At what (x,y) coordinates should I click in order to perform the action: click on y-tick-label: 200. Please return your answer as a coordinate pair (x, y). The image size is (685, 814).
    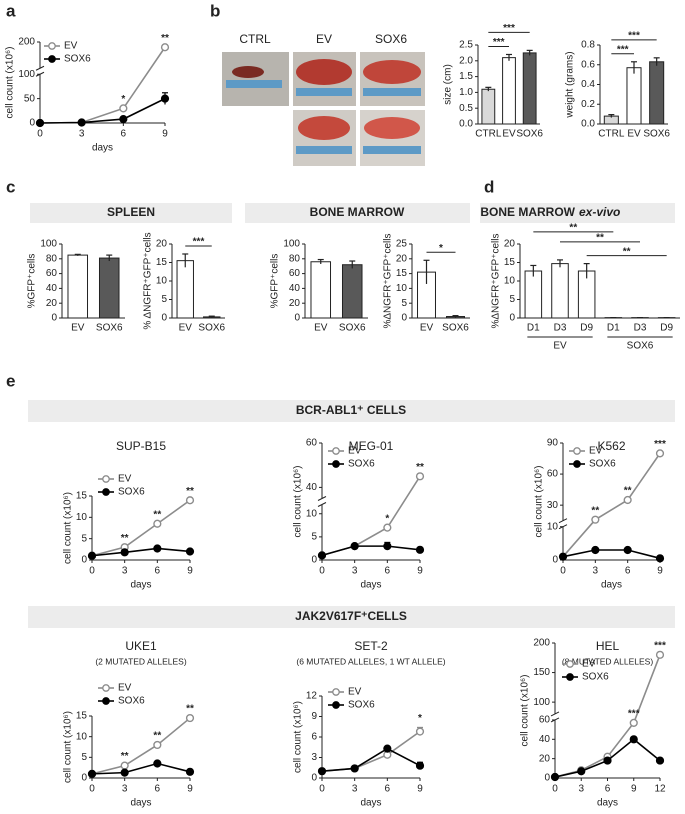
    Looking at the image, I should click on (541, 643).